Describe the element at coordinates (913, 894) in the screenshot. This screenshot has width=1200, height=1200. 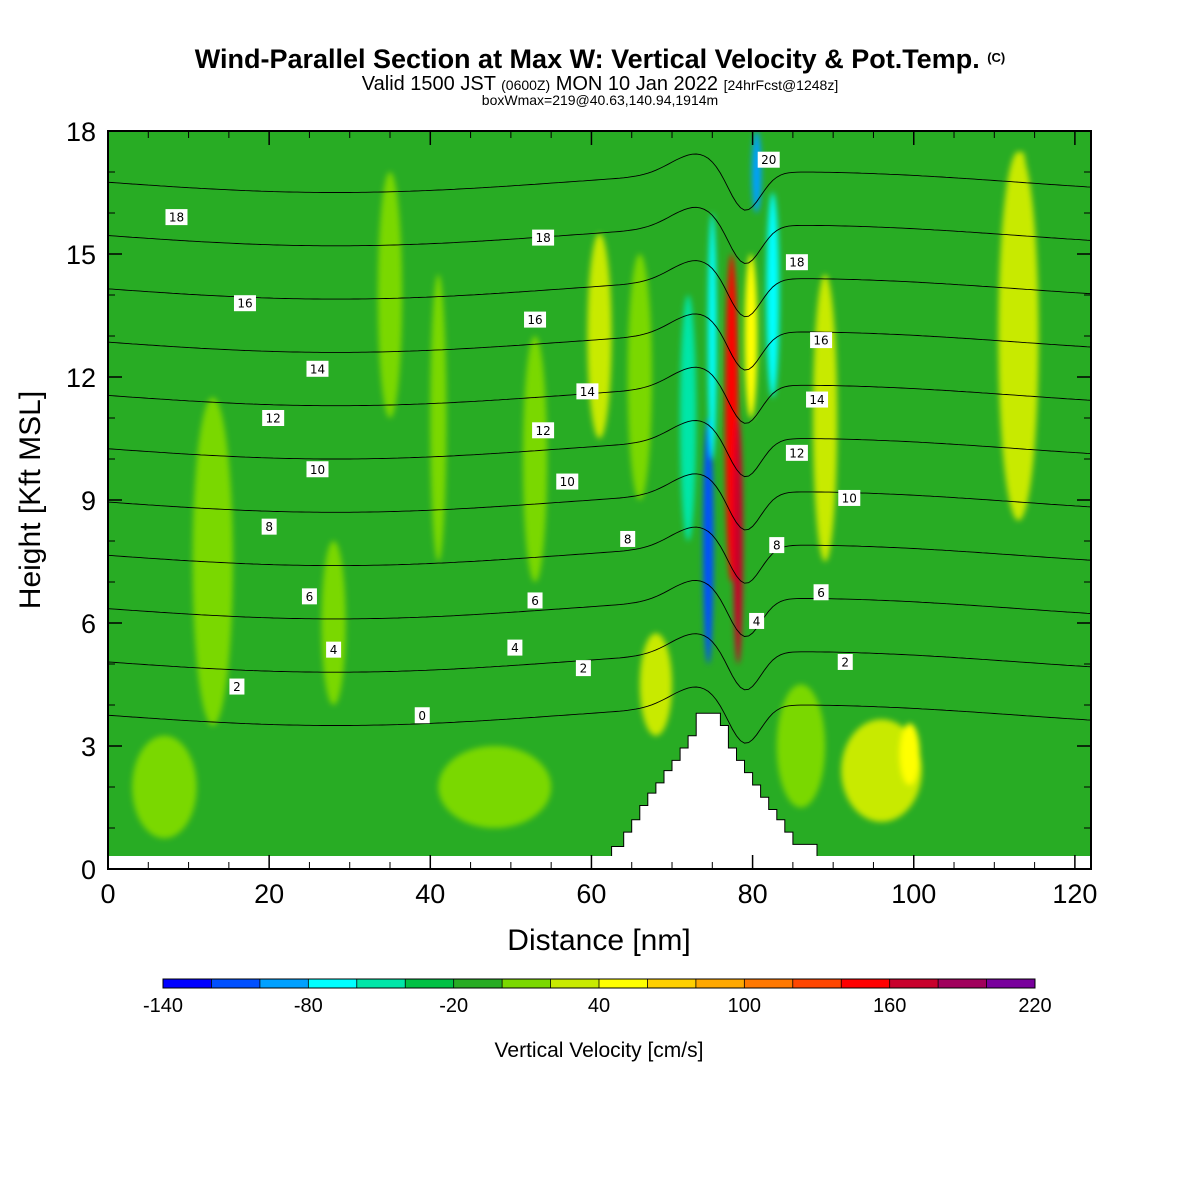
I see `x-tick-label: 100` at that location.